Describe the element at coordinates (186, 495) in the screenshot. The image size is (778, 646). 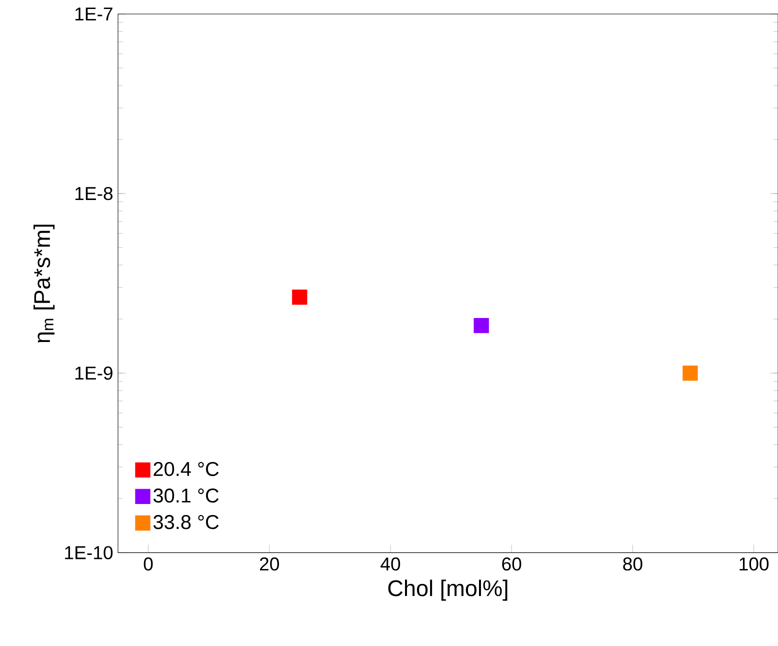
I see `legend-label: 30.1 °C` at that location.